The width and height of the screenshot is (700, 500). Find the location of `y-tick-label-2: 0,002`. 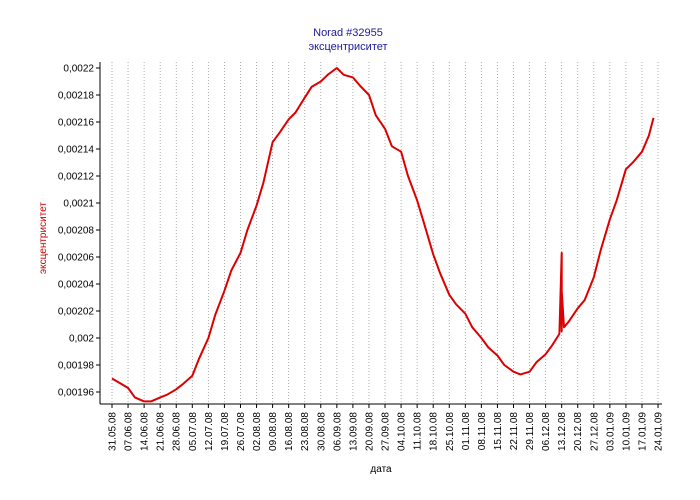

y-tick-label-2: 0,002 is located at coordinates (81, 339).